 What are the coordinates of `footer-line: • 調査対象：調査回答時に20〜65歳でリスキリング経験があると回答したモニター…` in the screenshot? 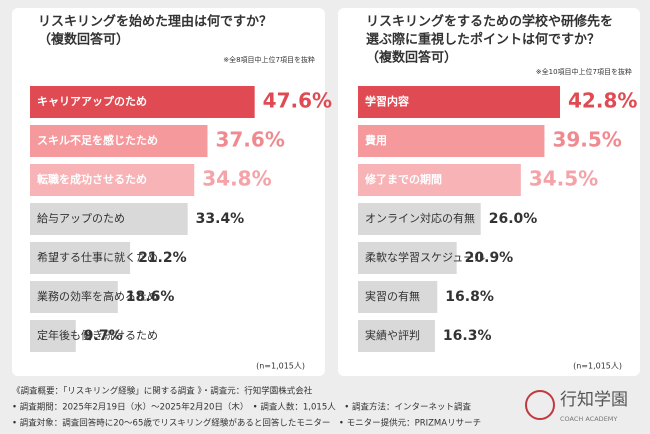 It's located at (246, 423).